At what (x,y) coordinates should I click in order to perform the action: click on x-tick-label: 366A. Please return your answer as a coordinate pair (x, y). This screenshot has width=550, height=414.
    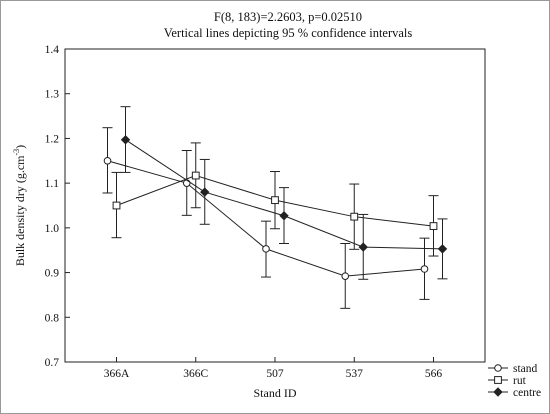
    Looking at the image, I should click on (117, 374).